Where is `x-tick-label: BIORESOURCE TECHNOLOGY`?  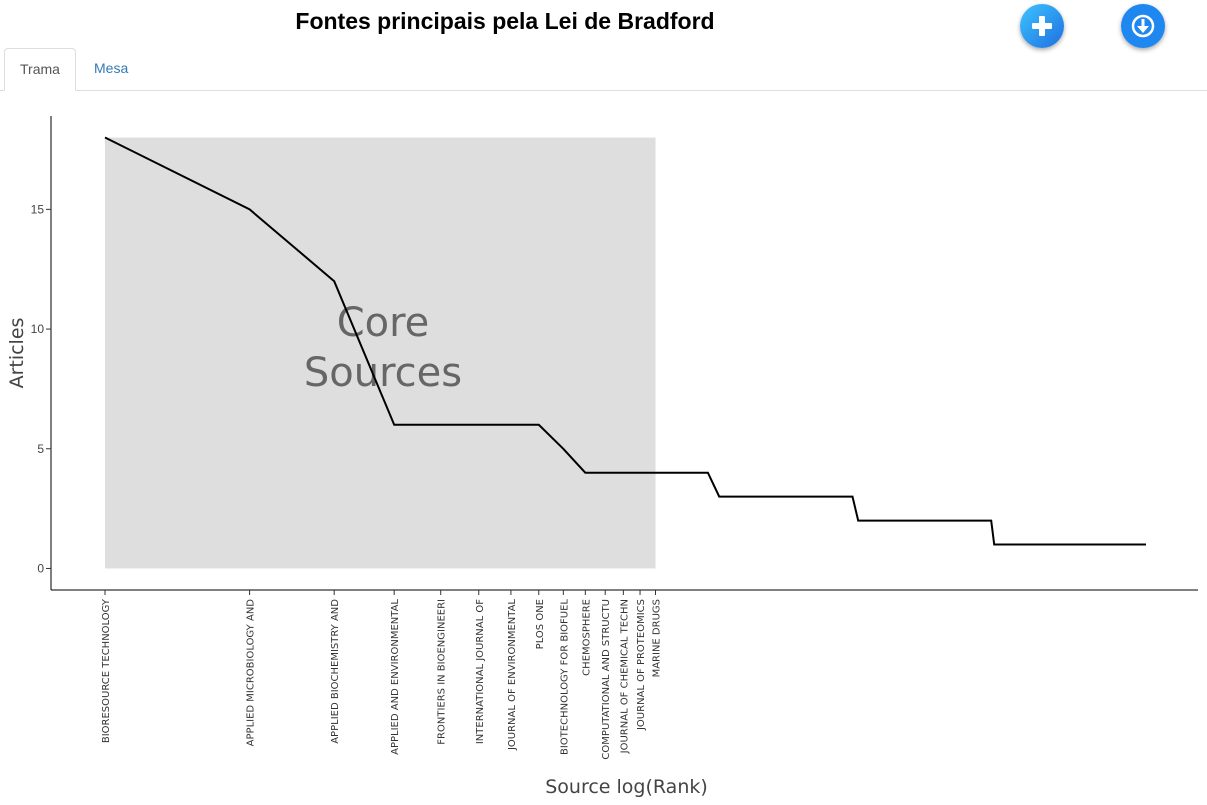
x-tick-label: BIORESOURCE TECHNOLOGY is located at coordinates (106, 670).